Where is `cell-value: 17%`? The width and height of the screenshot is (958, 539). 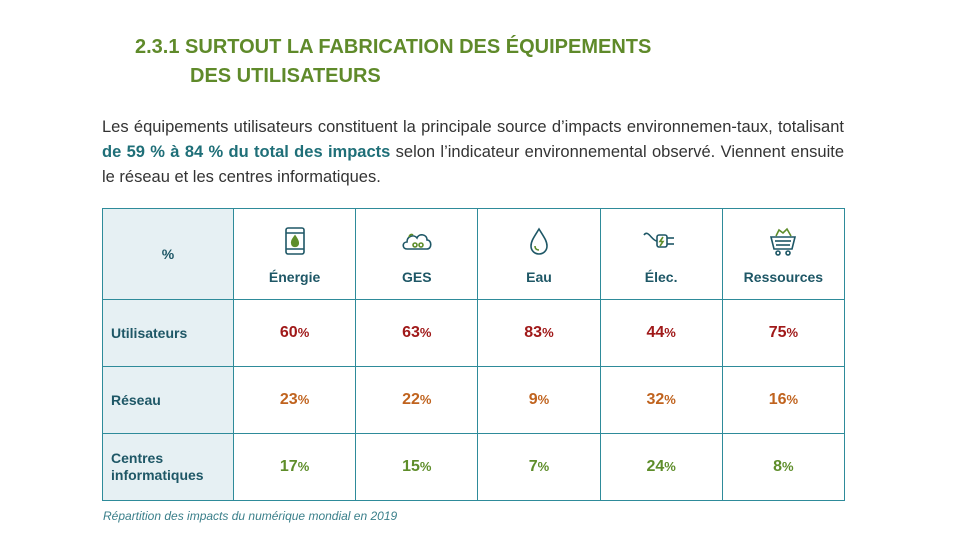
cell-value: 17% is located at coordinates (294, 467).